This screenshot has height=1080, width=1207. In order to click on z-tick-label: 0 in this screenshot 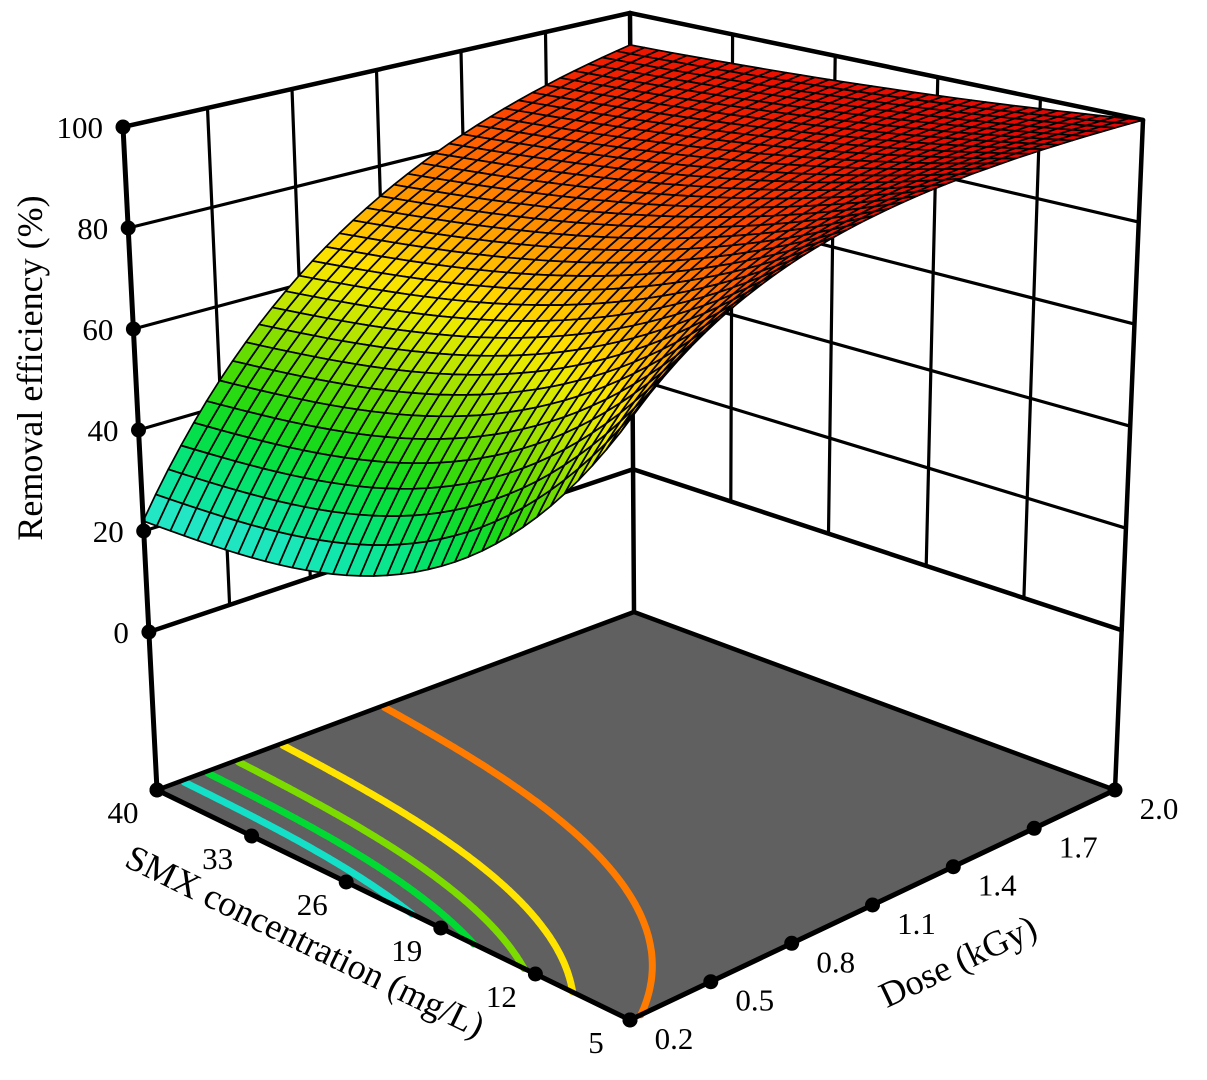, I will do `click(121, 632)`.